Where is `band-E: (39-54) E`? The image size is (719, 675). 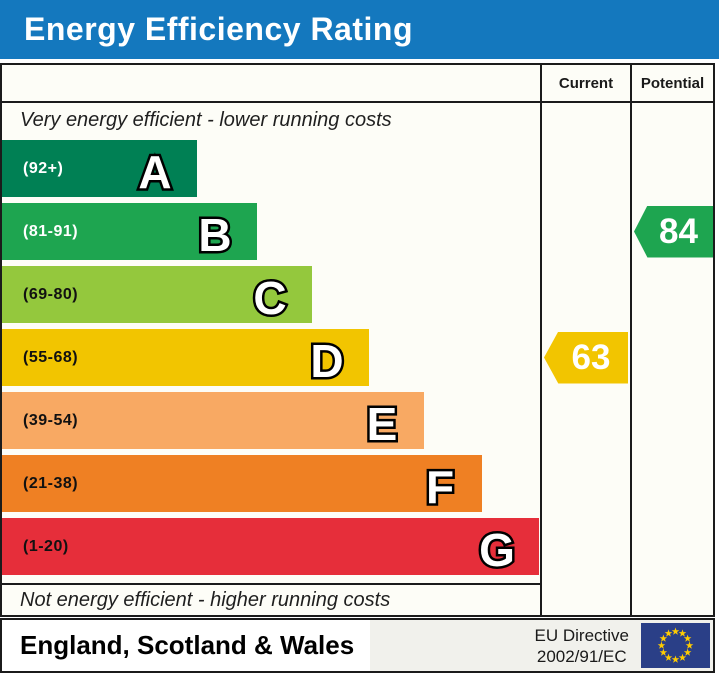
band-E: (39-54) E is located at coordinates (213, 420).